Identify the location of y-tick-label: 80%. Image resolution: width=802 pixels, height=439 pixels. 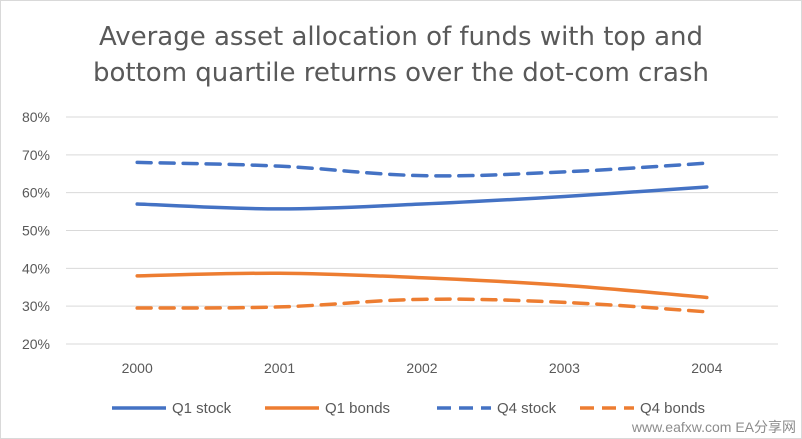
(36, 117).